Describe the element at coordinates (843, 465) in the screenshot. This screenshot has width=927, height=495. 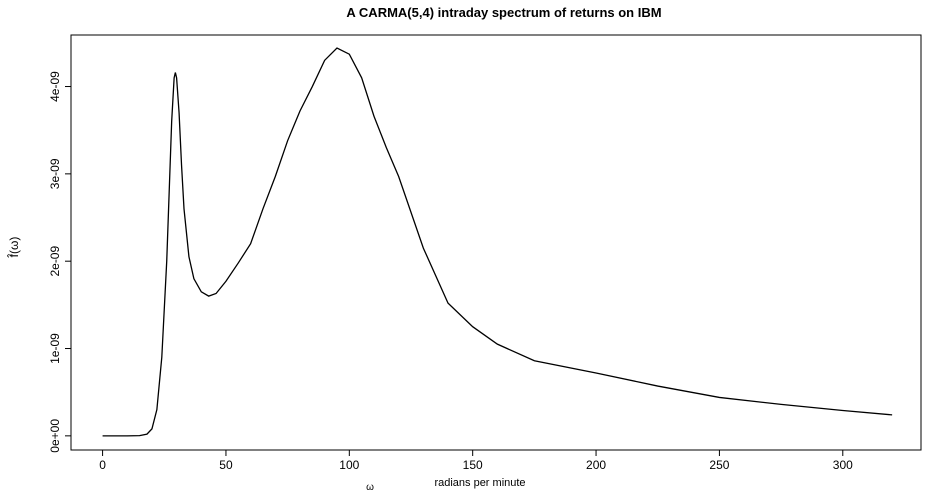
I see `x-tick-label: 300` at that location.